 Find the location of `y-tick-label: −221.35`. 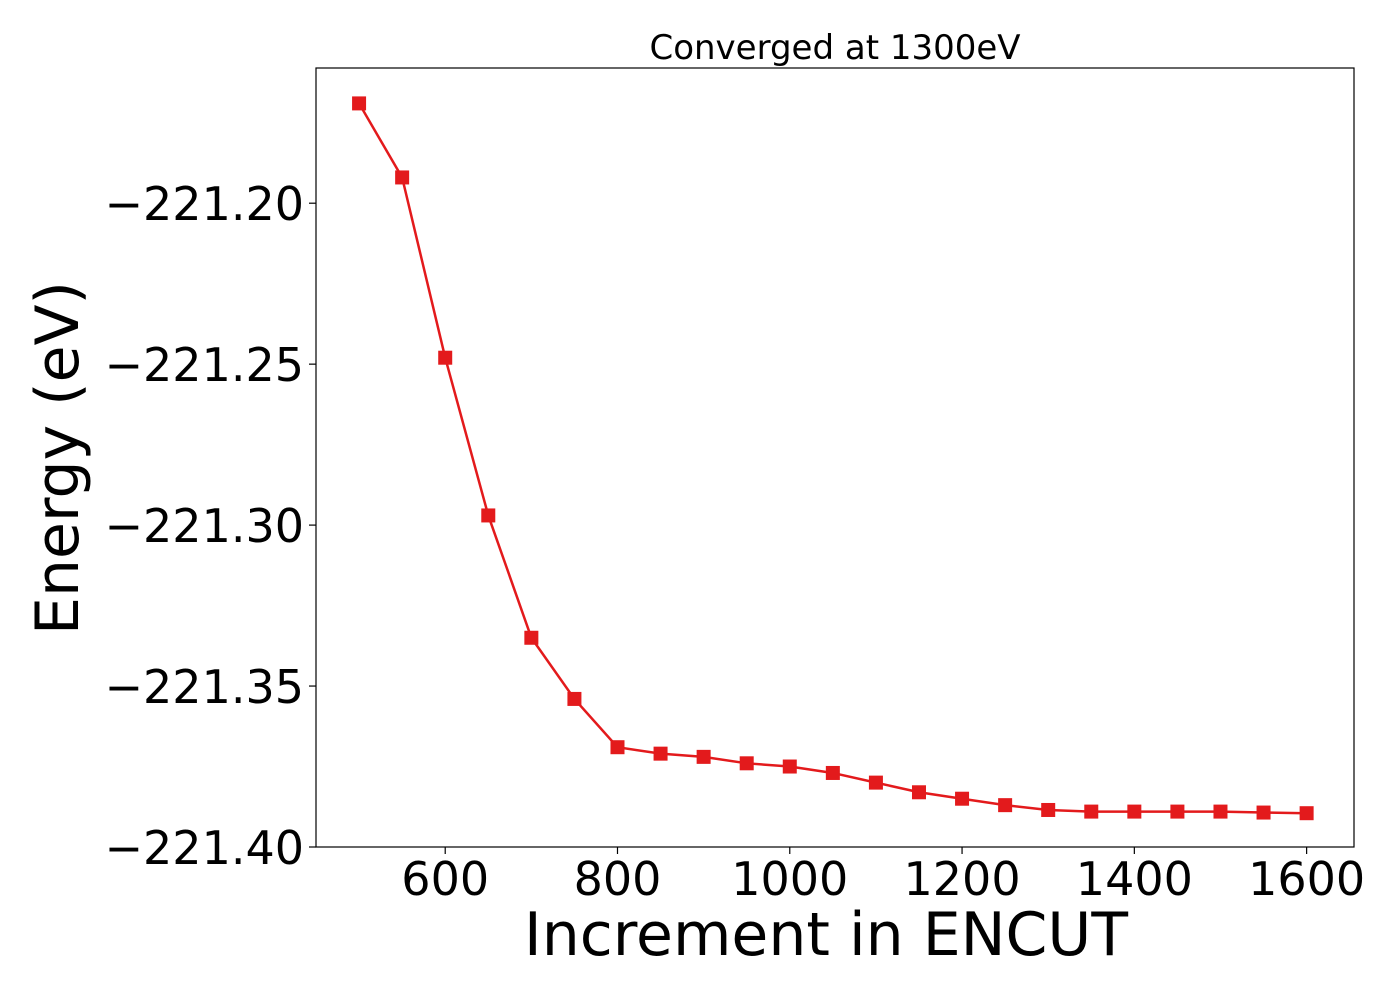

y-tick-label: −221.35 is located at coordinates (205, 687).